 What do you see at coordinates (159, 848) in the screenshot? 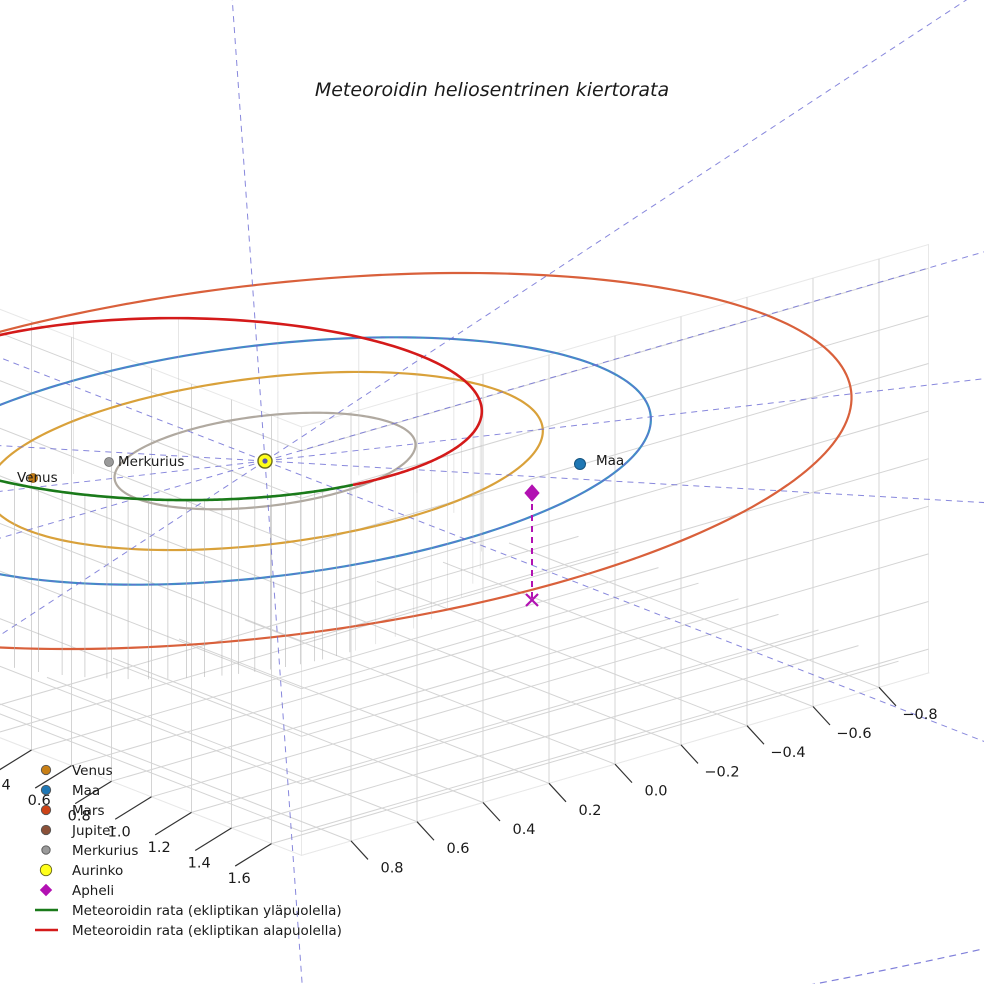
I see `x-tick-label: 1.2` at bounding box center [159, 848].